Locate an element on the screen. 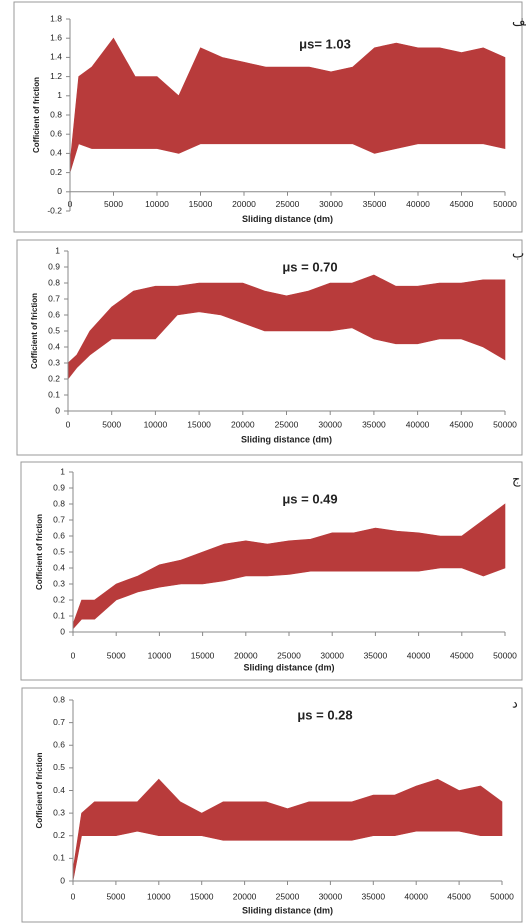  annotation: μs = 0.49 is located at coordinates (309, 498).